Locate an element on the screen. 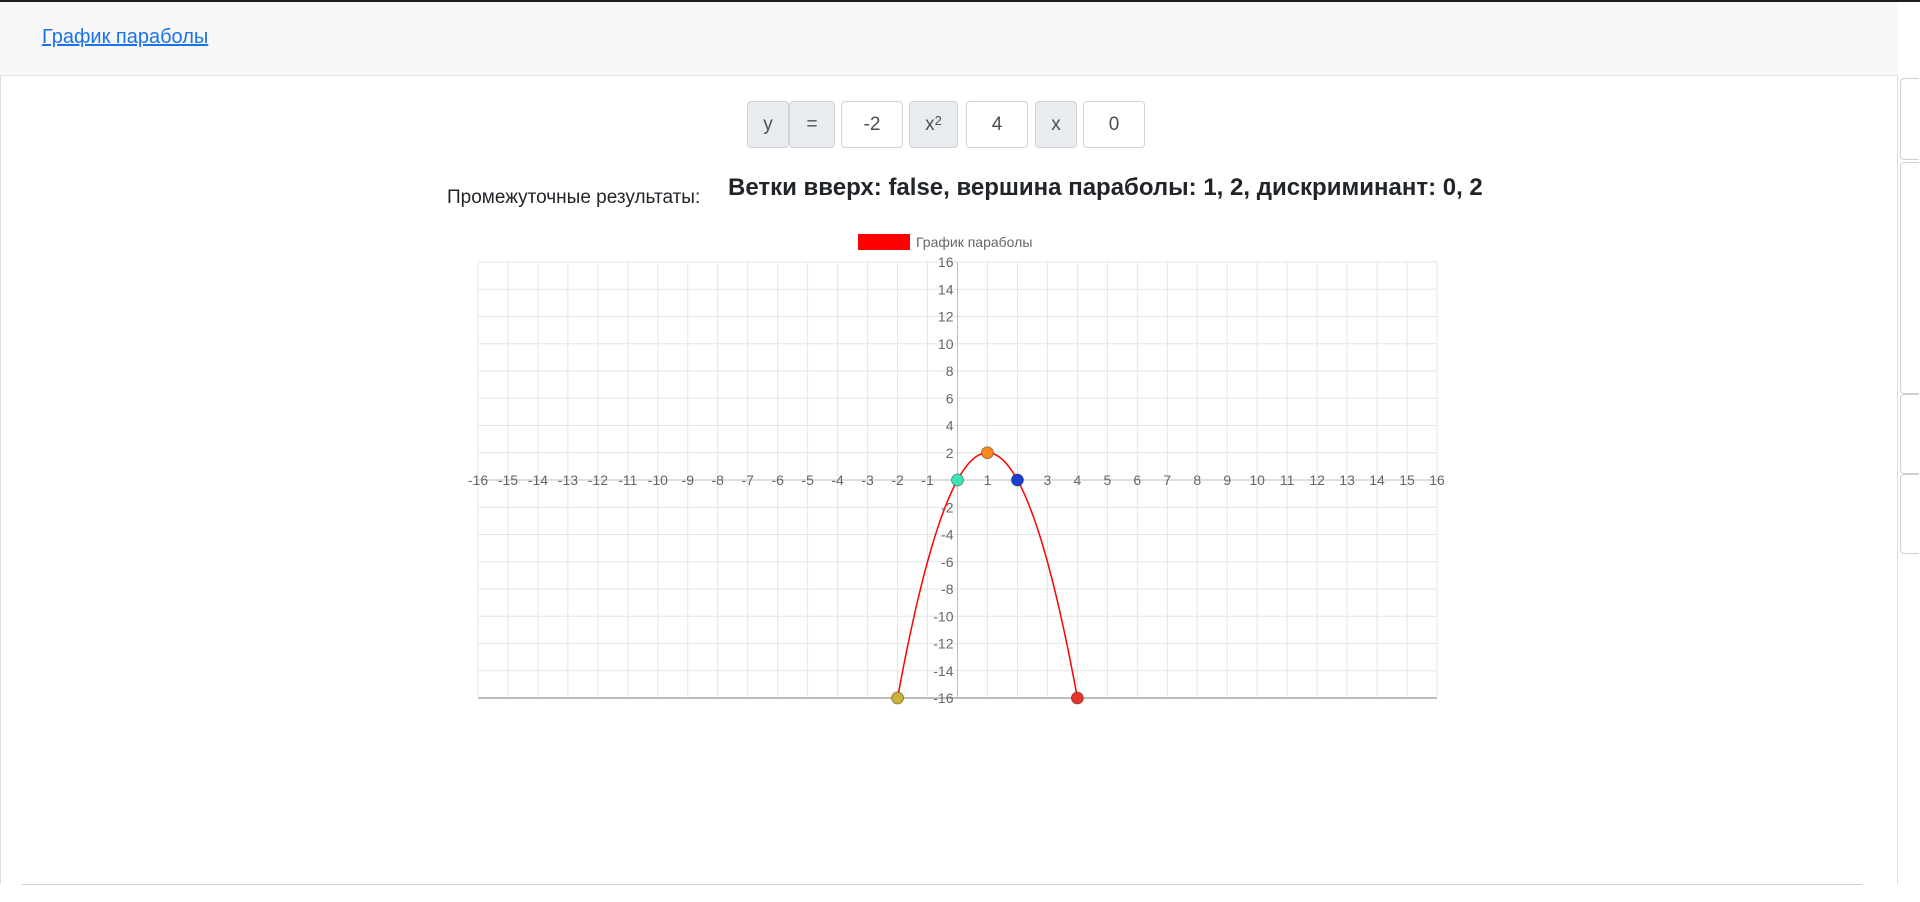 This screenshot has width=1920, height=902. x-tick-label: -4 is located at coordinates (837, 480).